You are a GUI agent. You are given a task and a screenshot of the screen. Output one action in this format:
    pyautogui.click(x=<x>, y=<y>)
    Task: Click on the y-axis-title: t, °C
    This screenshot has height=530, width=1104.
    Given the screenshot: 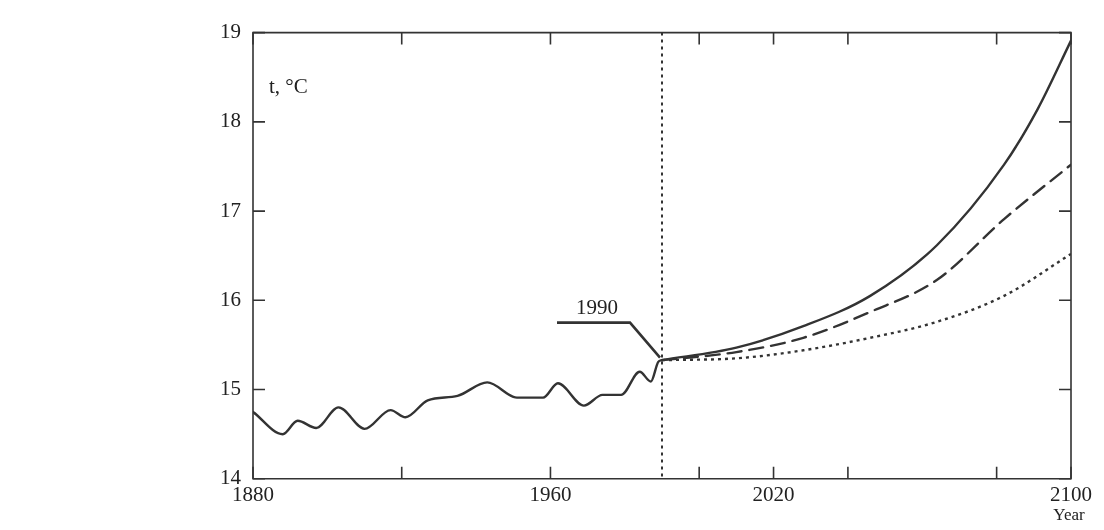 What is the action you would take?
    pyautogui.click(x=288, y=86)
    